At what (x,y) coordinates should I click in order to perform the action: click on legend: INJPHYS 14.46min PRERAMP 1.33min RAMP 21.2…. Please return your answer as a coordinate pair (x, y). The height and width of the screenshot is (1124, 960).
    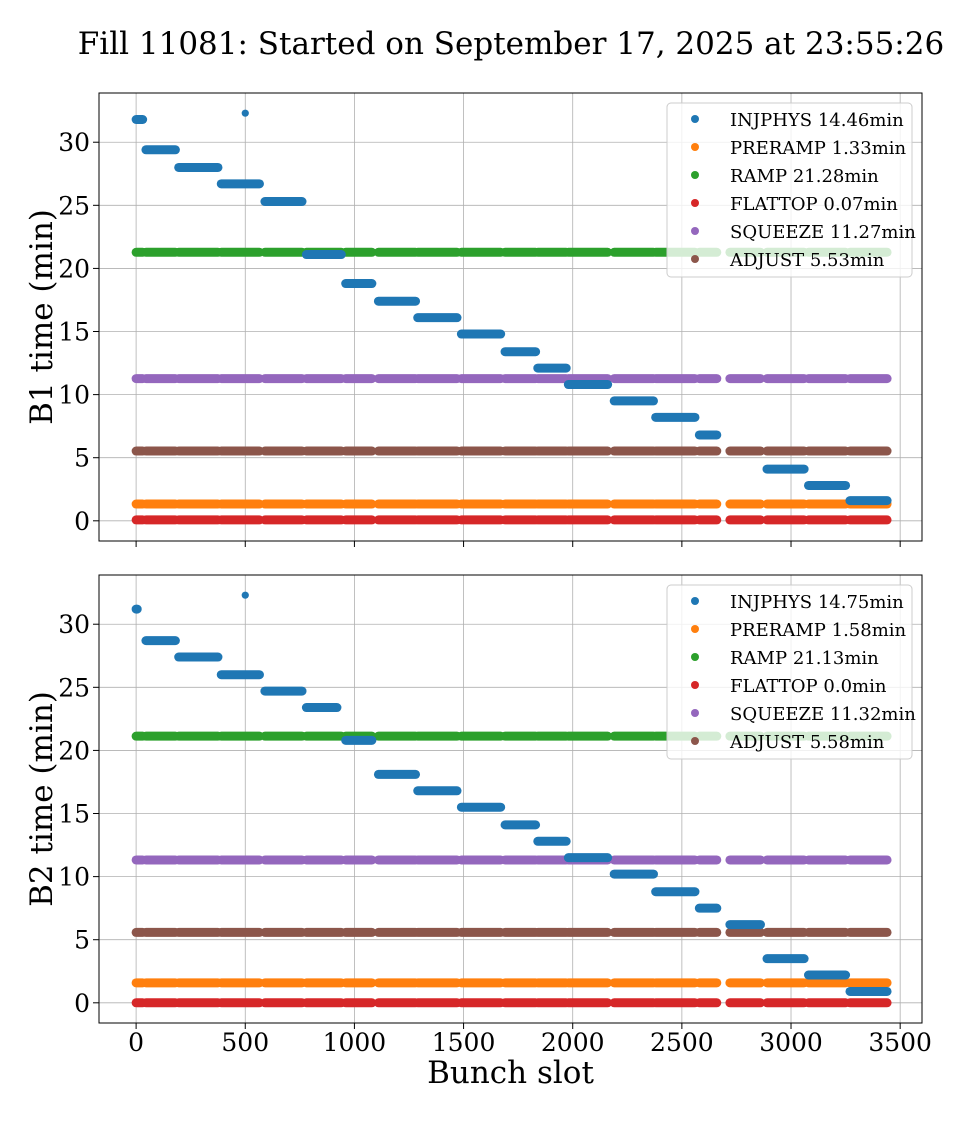
    Looking at the image, I should click on (791, 190).